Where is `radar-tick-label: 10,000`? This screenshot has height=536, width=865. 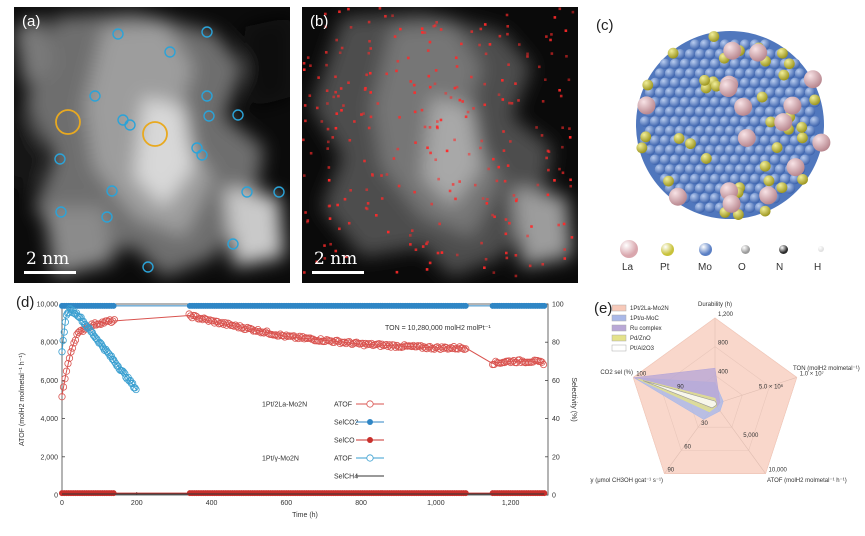
radar-tick-label: 10,000 is located at coordinates (778, 471).